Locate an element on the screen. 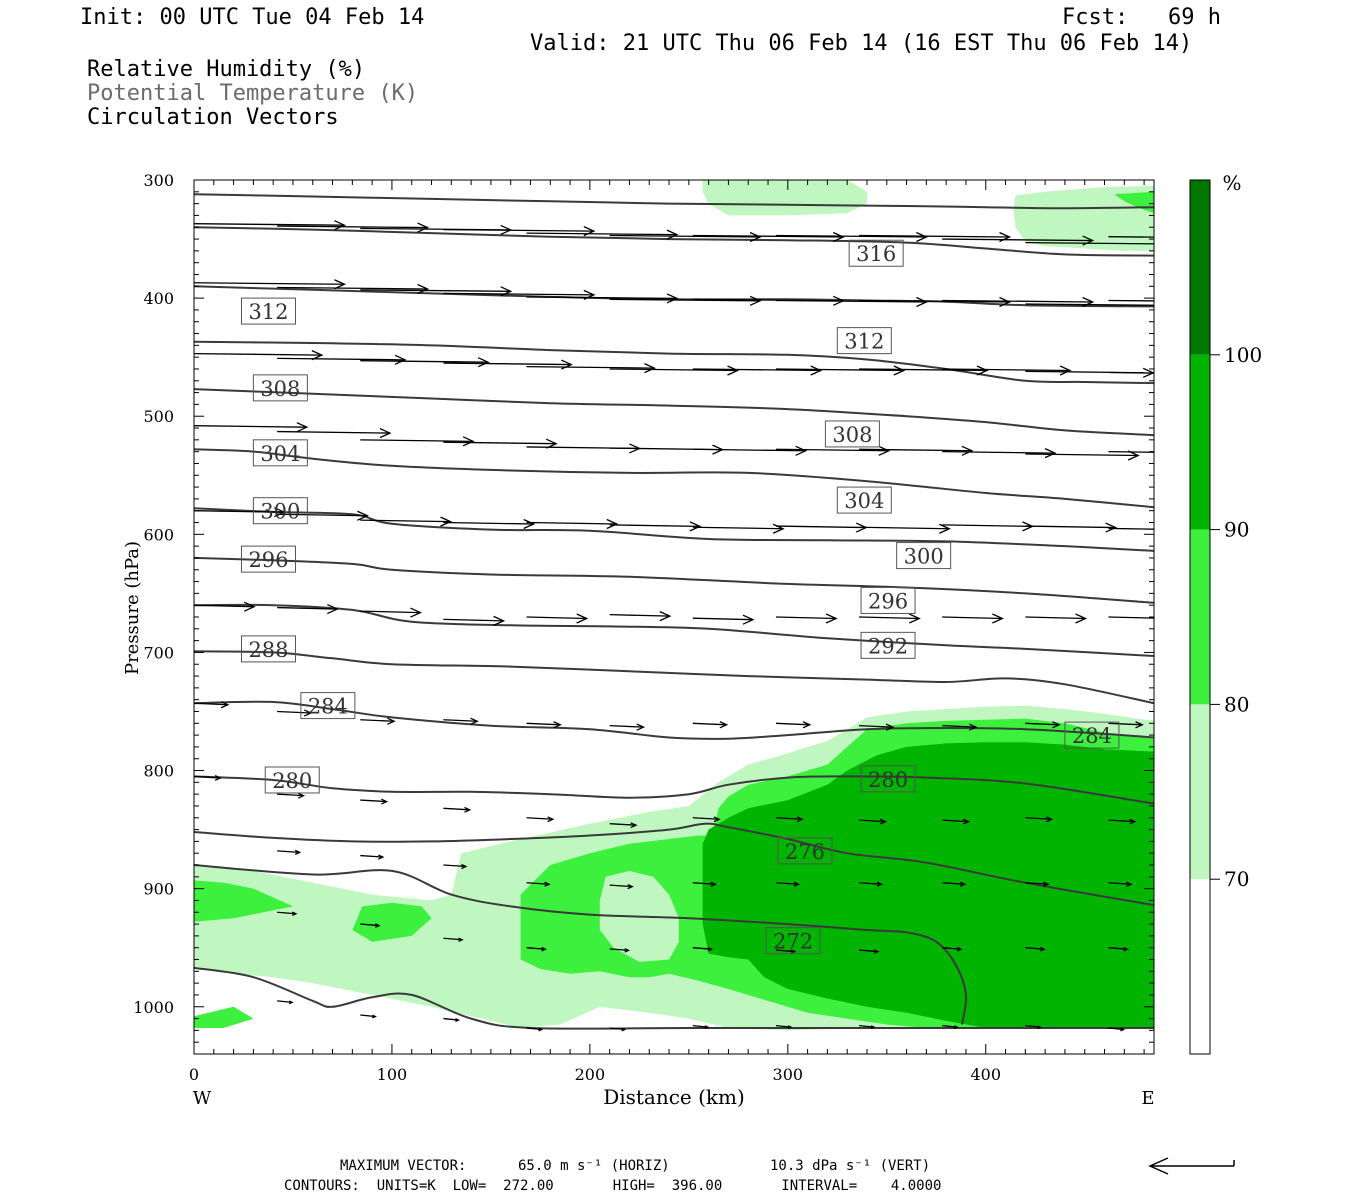 Image resolution: width=1350 pixels, height=1200 pixels. contour-label-text: 300 is located at coordinates (924, 557).